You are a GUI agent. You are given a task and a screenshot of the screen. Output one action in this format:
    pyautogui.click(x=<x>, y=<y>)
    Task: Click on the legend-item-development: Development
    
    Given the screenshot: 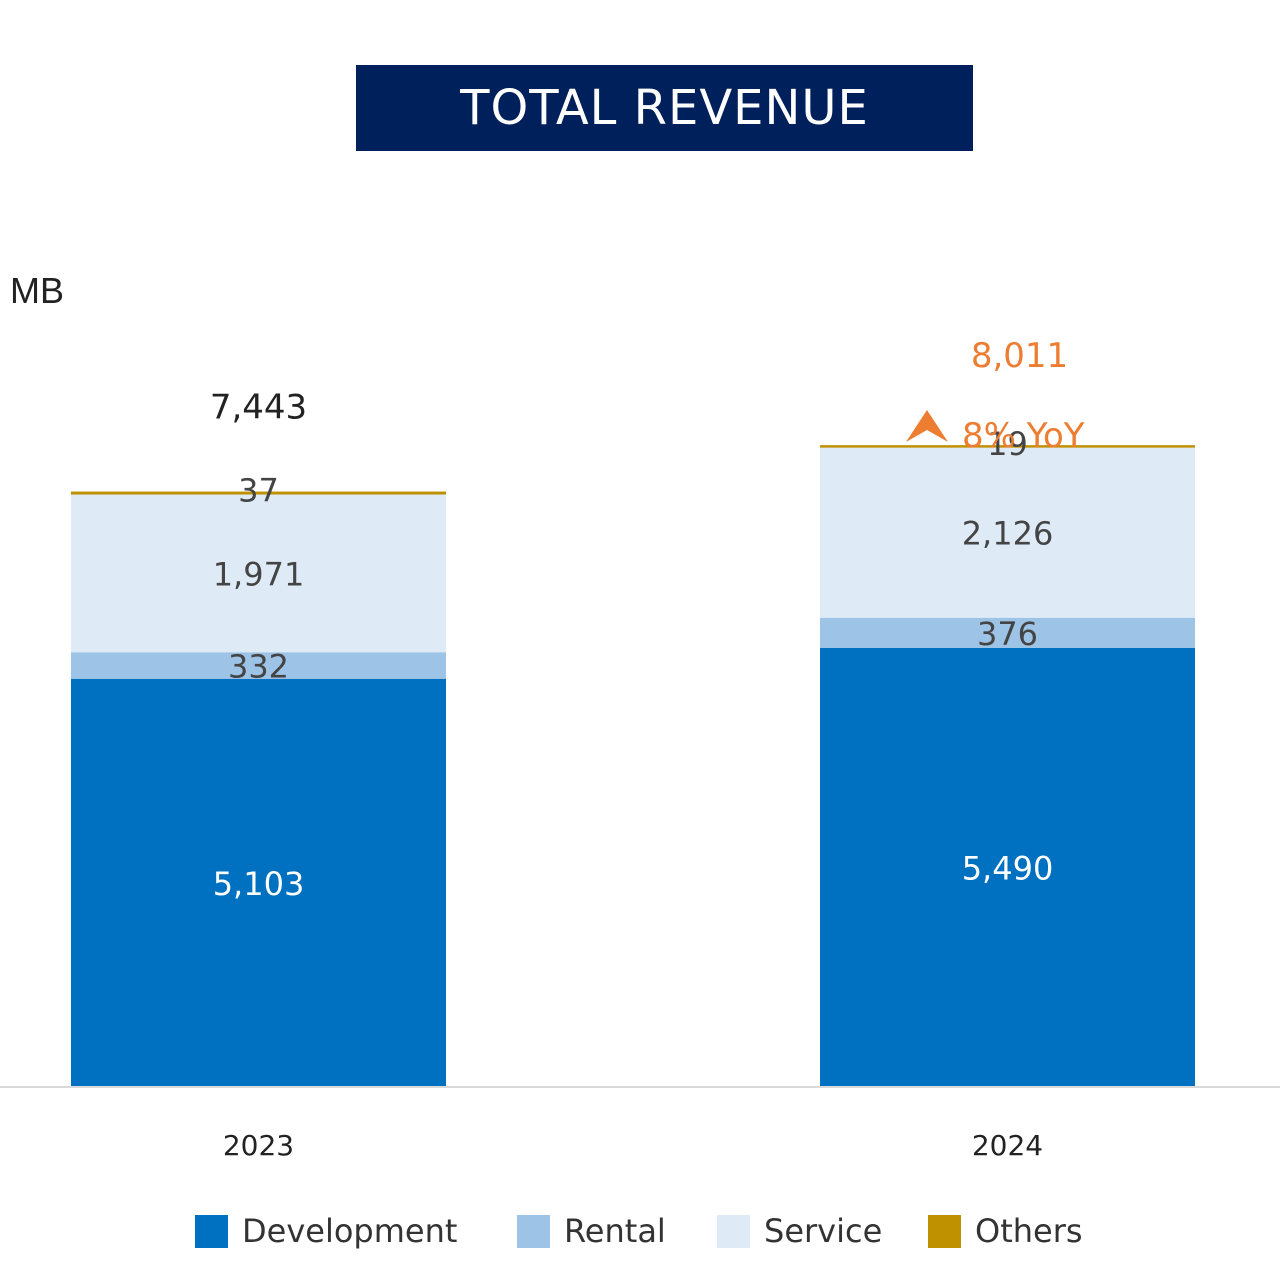 What is the action you would take?
    pyautogui.click(x=326, y=1231)
    